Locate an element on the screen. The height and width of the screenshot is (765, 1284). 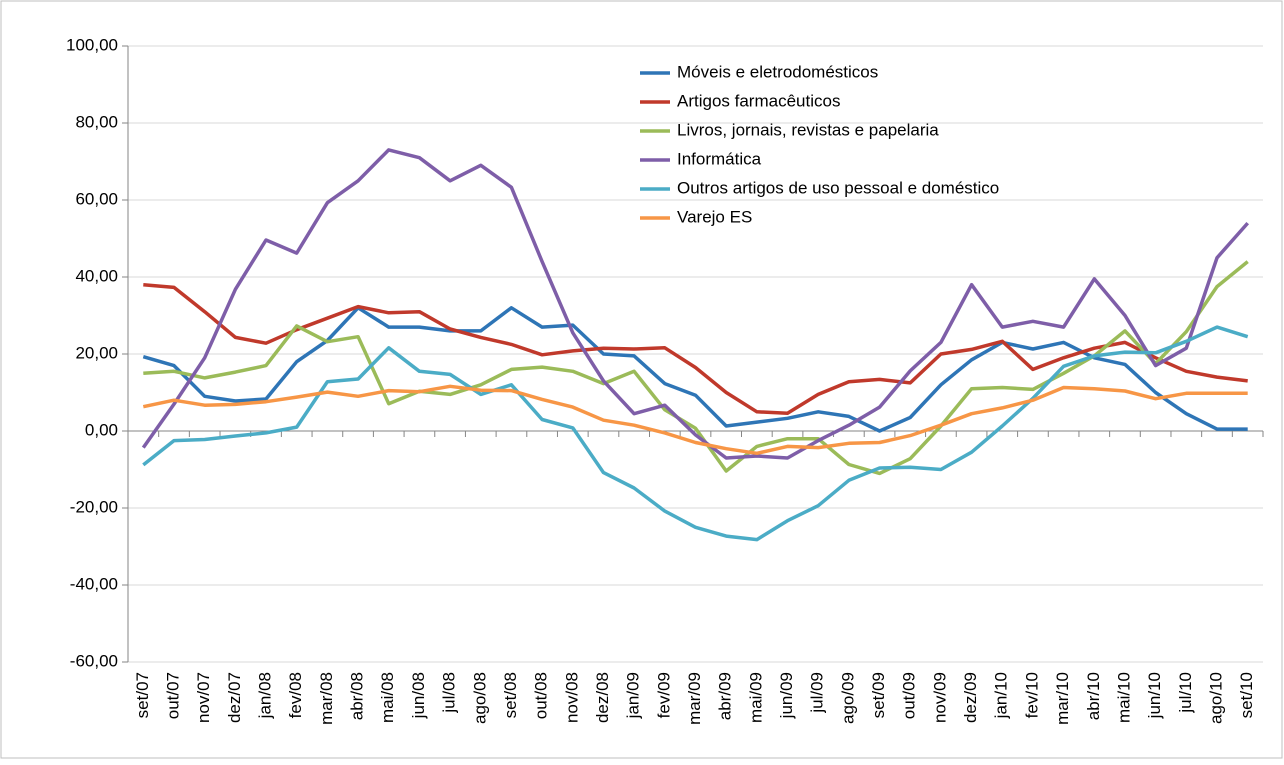
x-tick-label: mai/09 is located at coordinates (755, 697).